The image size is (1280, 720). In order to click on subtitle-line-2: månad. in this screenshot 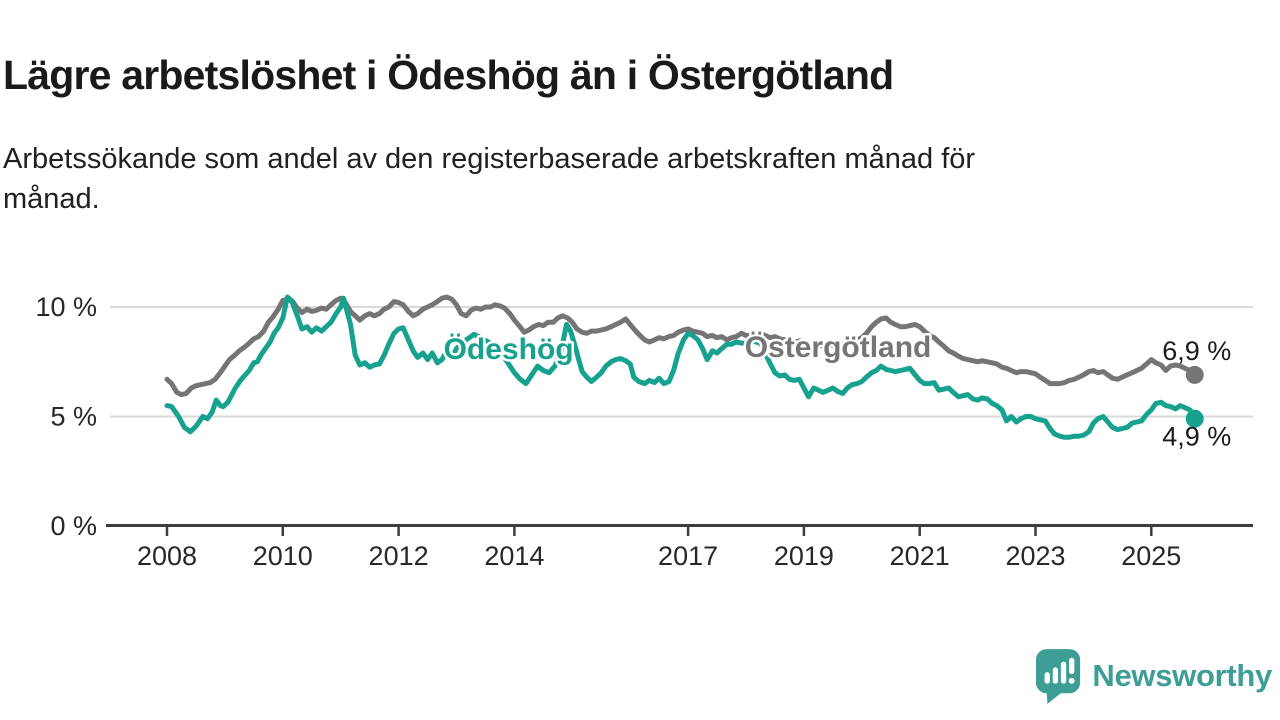, I will do `click(51, 199)`.